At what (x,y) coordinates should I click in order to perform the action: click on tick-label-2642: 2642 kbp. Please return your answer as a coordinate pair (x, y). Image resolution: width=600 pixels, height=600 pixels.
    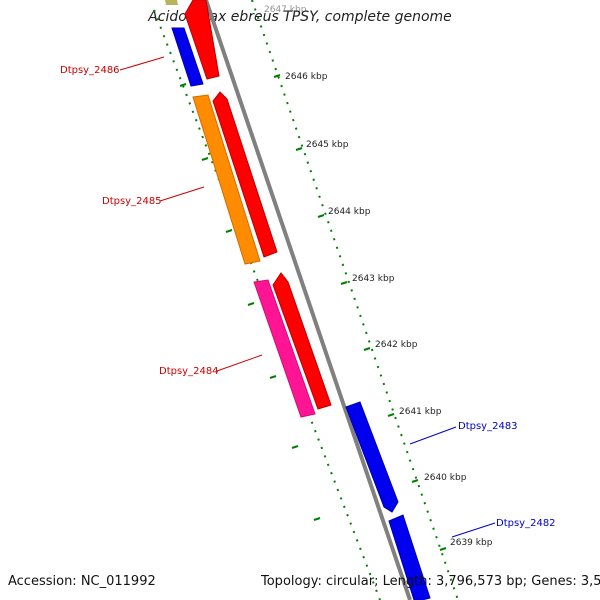
    Looking at the image, I should click on (396, 345).